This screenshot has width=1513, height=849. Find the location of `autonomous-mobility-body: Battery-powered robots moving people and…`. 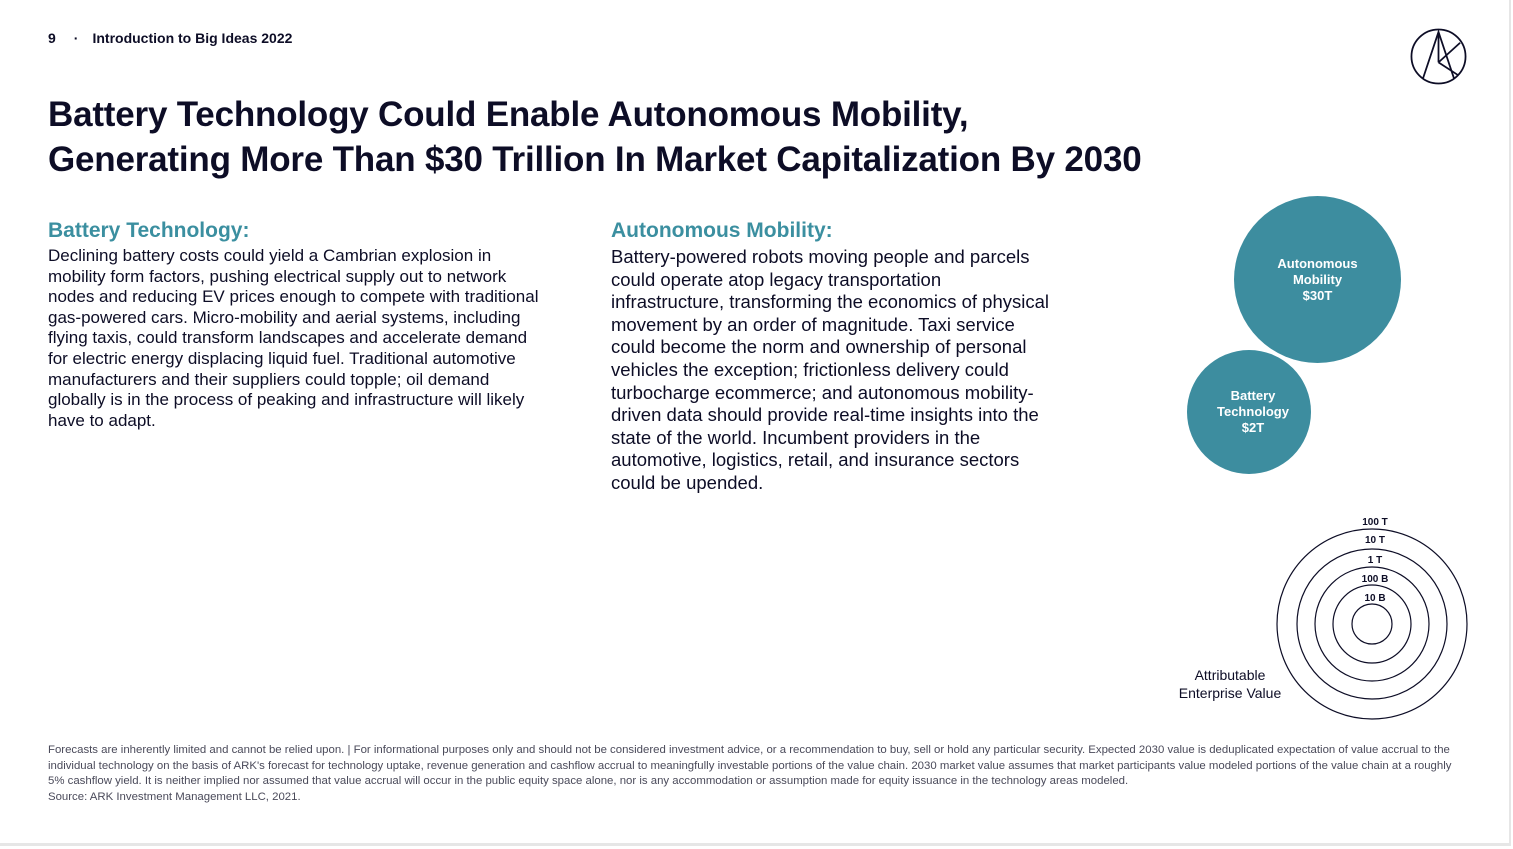

autonomous-mobility-body: Battery-powered robots moving people and… is located at coordinates (830, 369).